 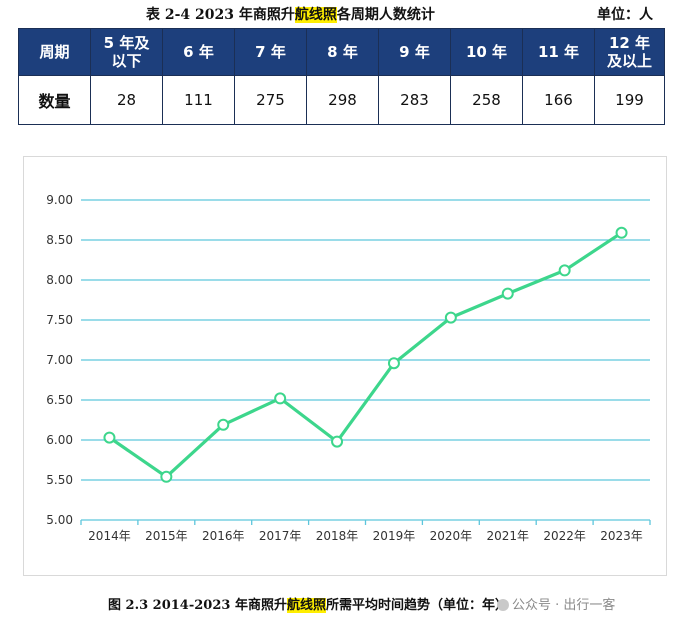 I want to click on watermark: 公众号 · 出行一客, so click(x=556, y=603).